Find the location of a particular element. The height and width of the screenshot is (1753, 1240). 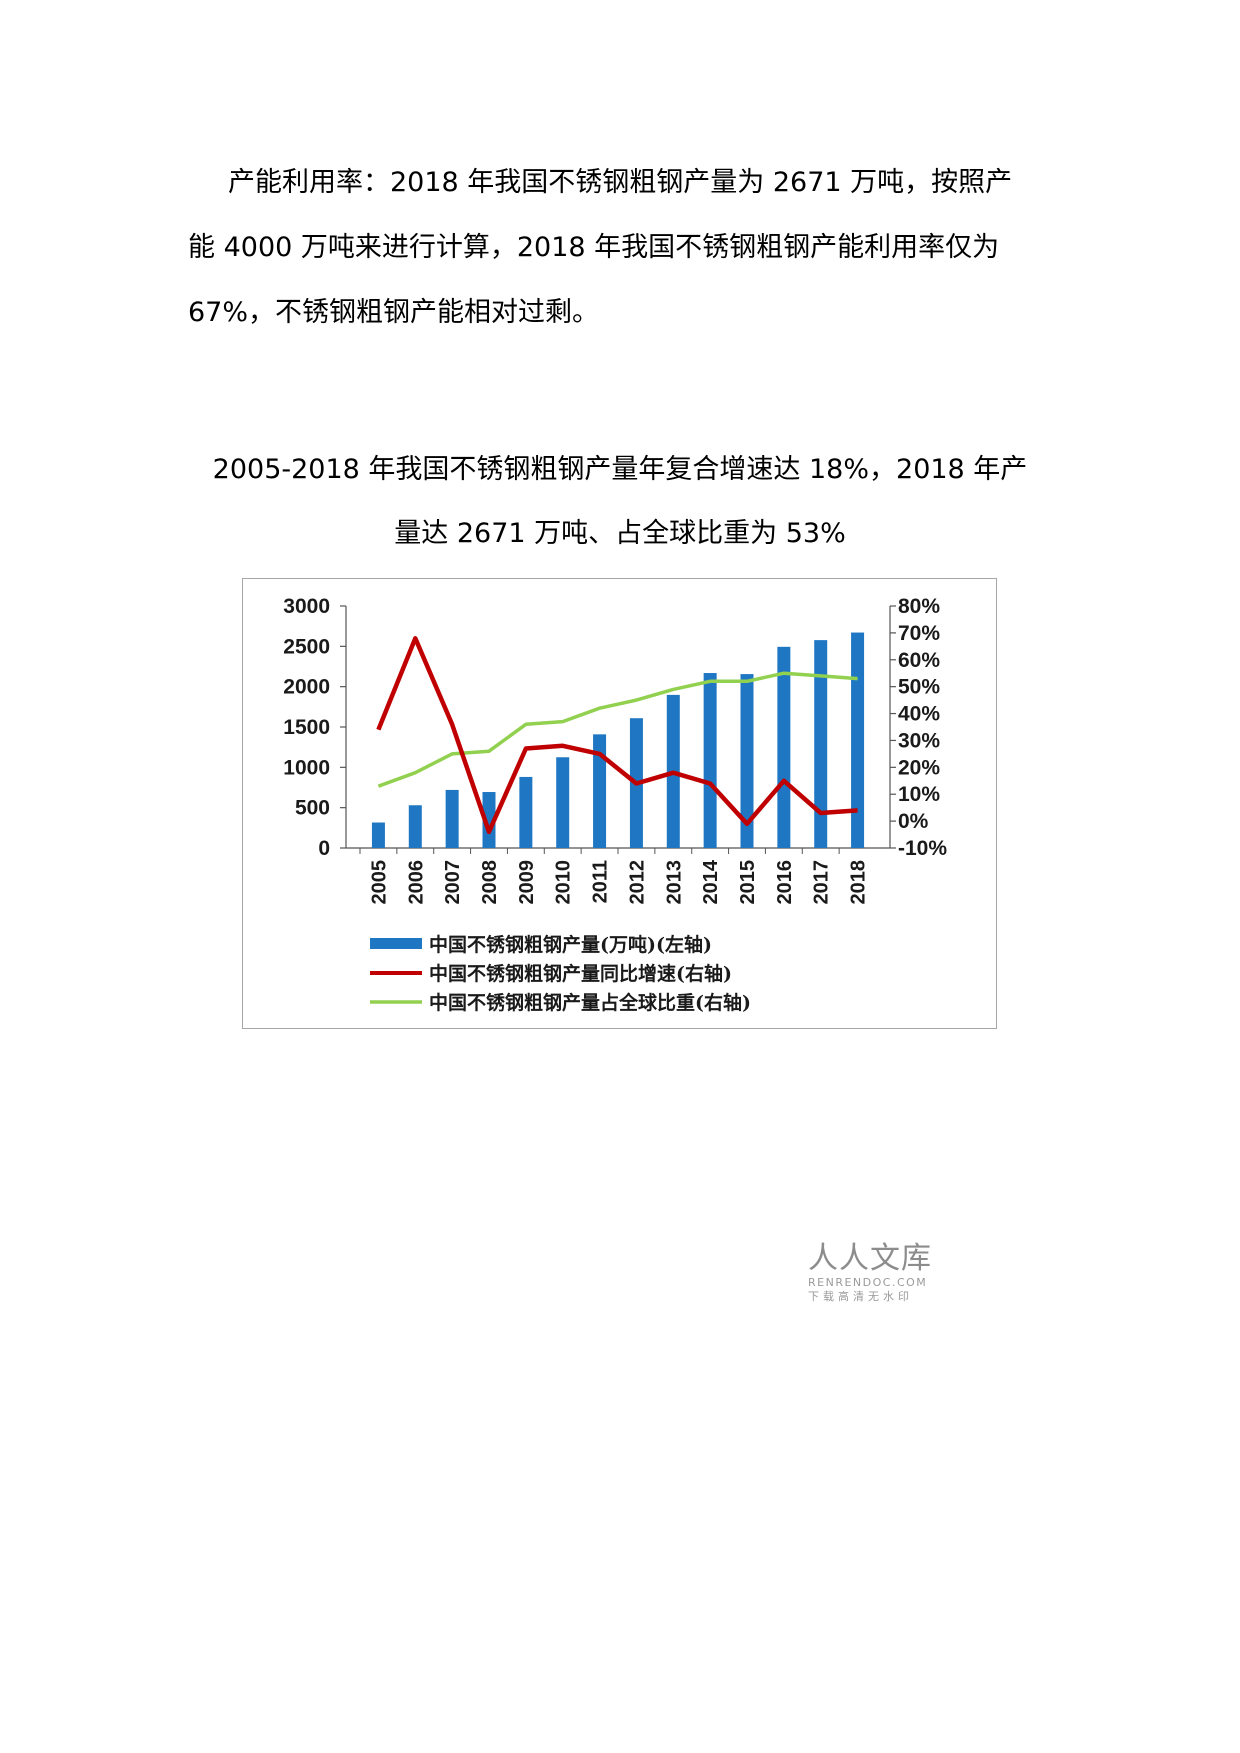

legend-swatch is located at coordinates (396, 943).